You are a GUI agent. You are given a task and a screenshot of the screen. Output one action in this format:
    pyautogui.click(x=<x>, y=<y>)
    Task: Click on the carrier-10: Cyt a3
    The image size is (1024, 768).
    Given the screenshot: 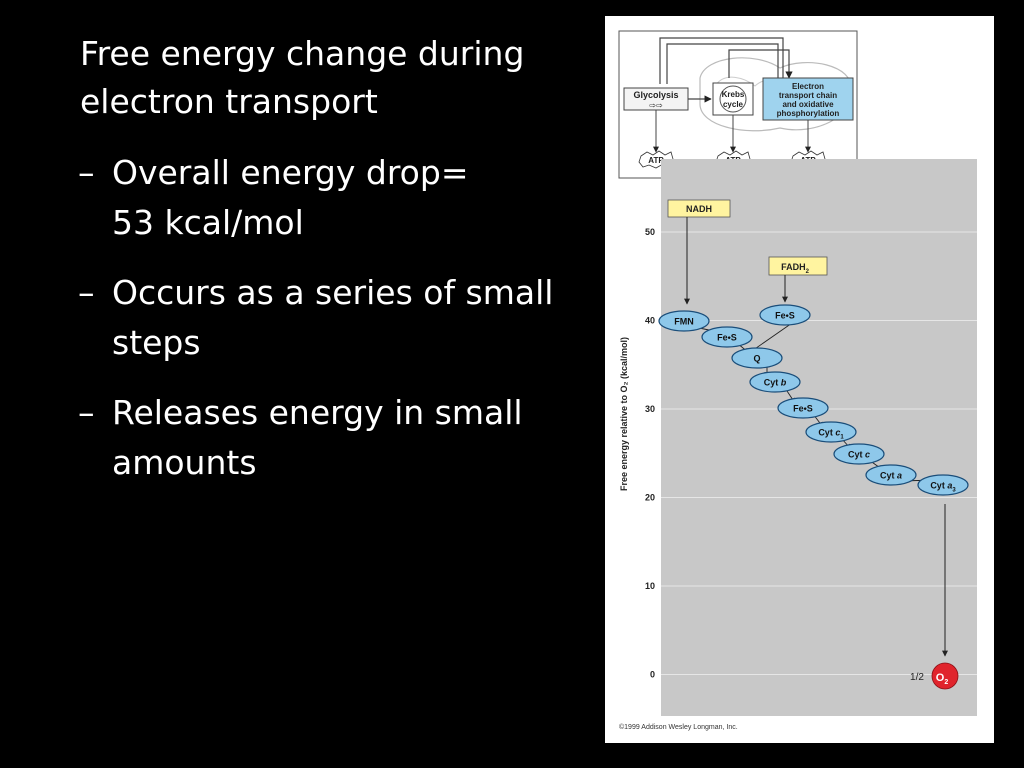 What is the action you would take?
    pyautogui.click(x=943, y=485)
    